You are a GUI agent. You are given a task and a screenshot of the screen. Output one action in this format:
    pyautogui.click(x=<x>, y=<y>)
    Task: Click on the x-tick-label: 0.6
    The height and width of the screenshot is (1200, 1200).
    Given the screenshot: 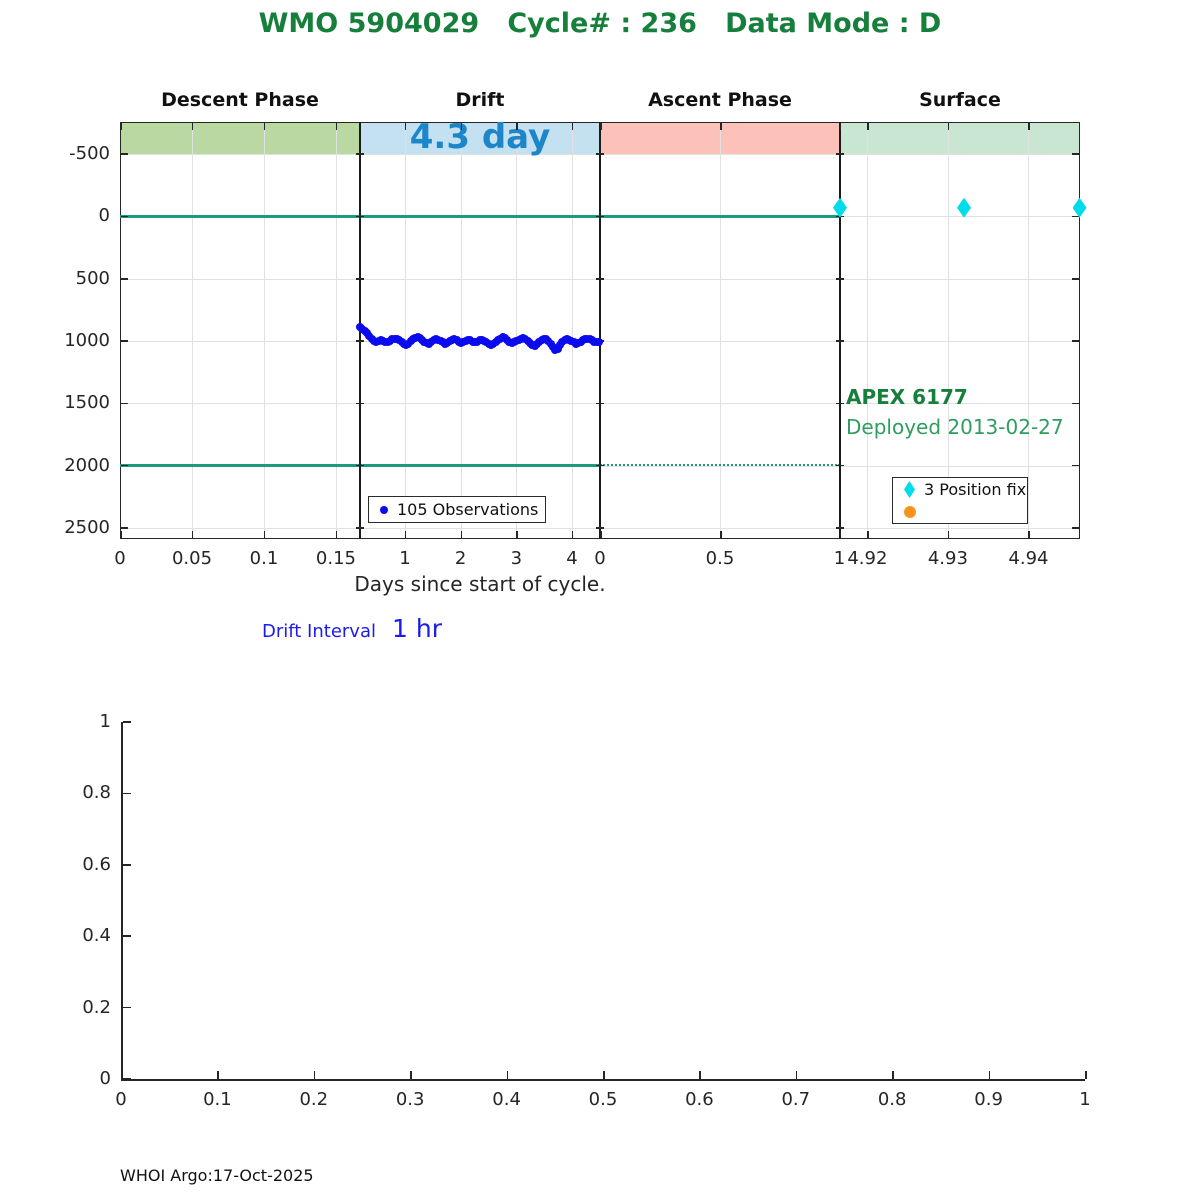 What is the action you would take?
    pyautogui.click(x=699, y=1099)
    